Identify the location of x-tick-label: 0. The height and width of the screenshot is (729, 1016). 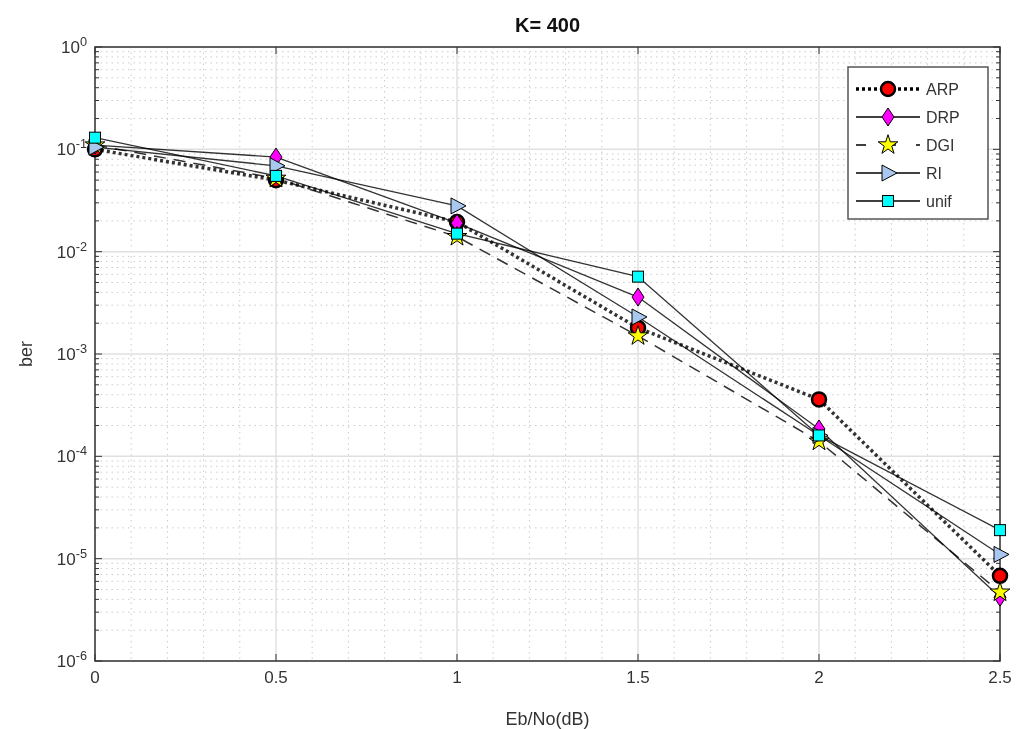
(95, 677).